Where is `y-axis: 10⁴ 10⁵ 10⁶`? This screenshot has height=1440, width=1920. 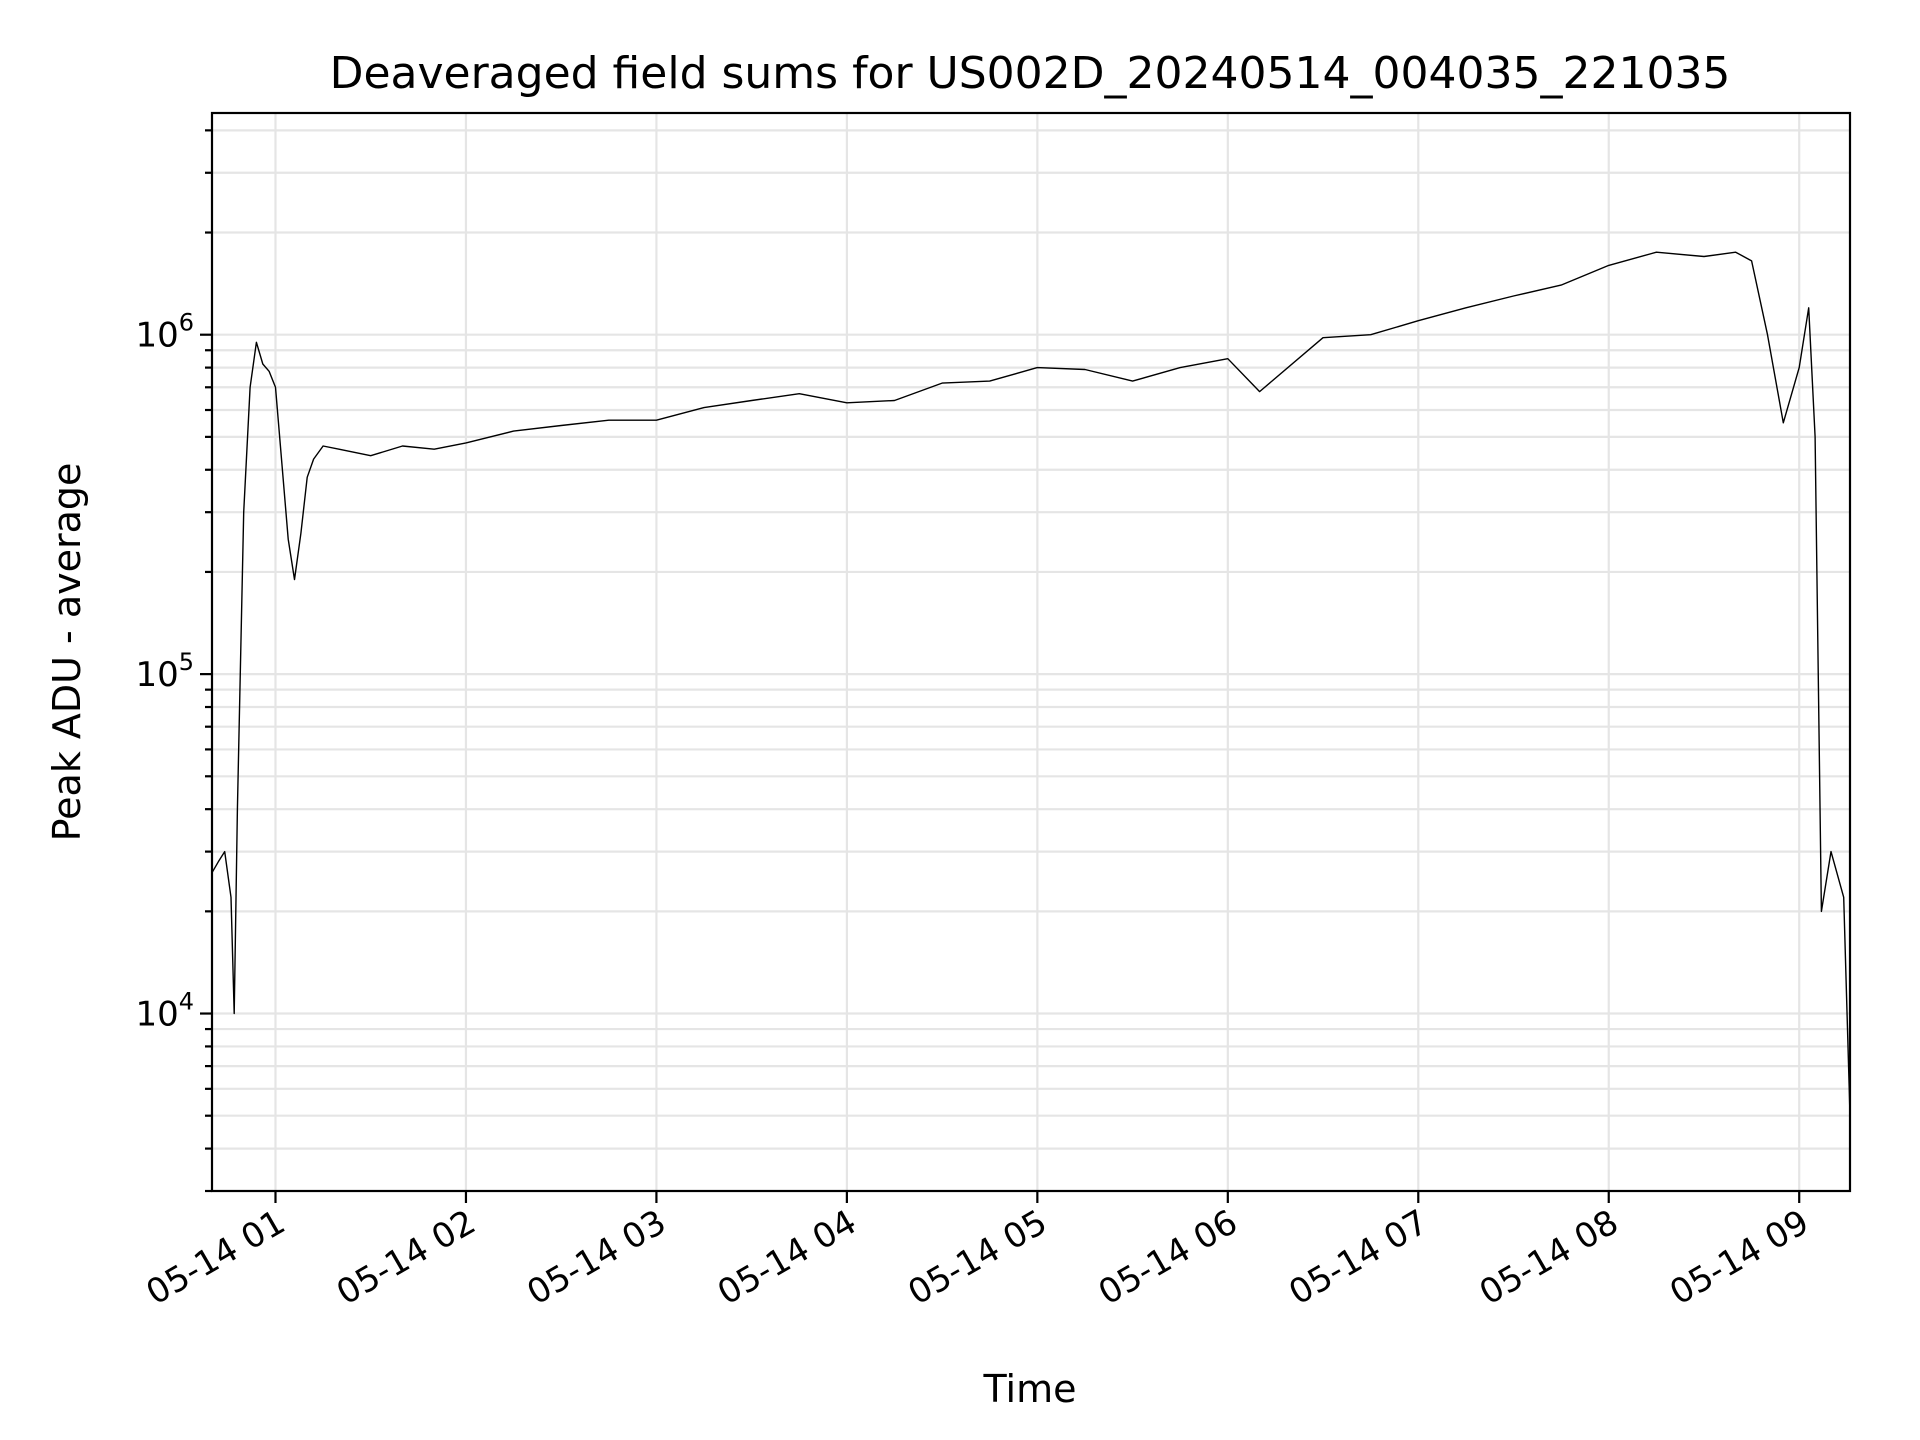
y-axis: 10⁴ 10⁵ 10⁶ is located at coordinates (173, 661).